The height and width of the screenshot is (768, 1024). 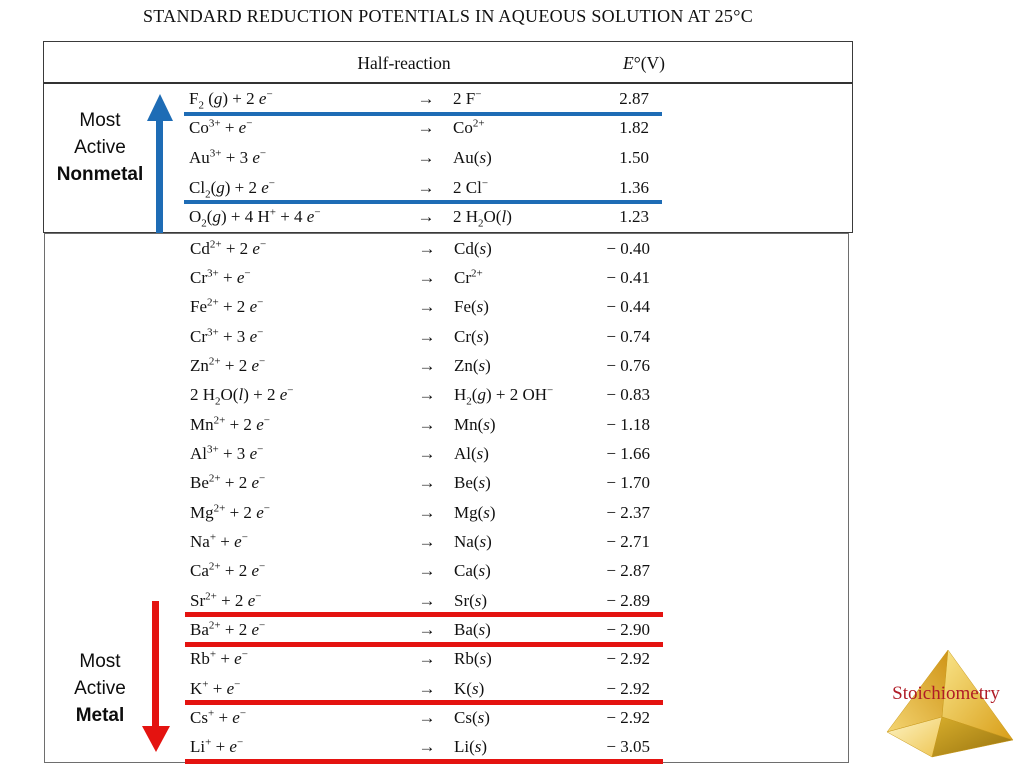 What do you see at coordinates (628, 483) in the screenshot?
I see `potential-value: − 1.70` at bounding box center [628, 483].